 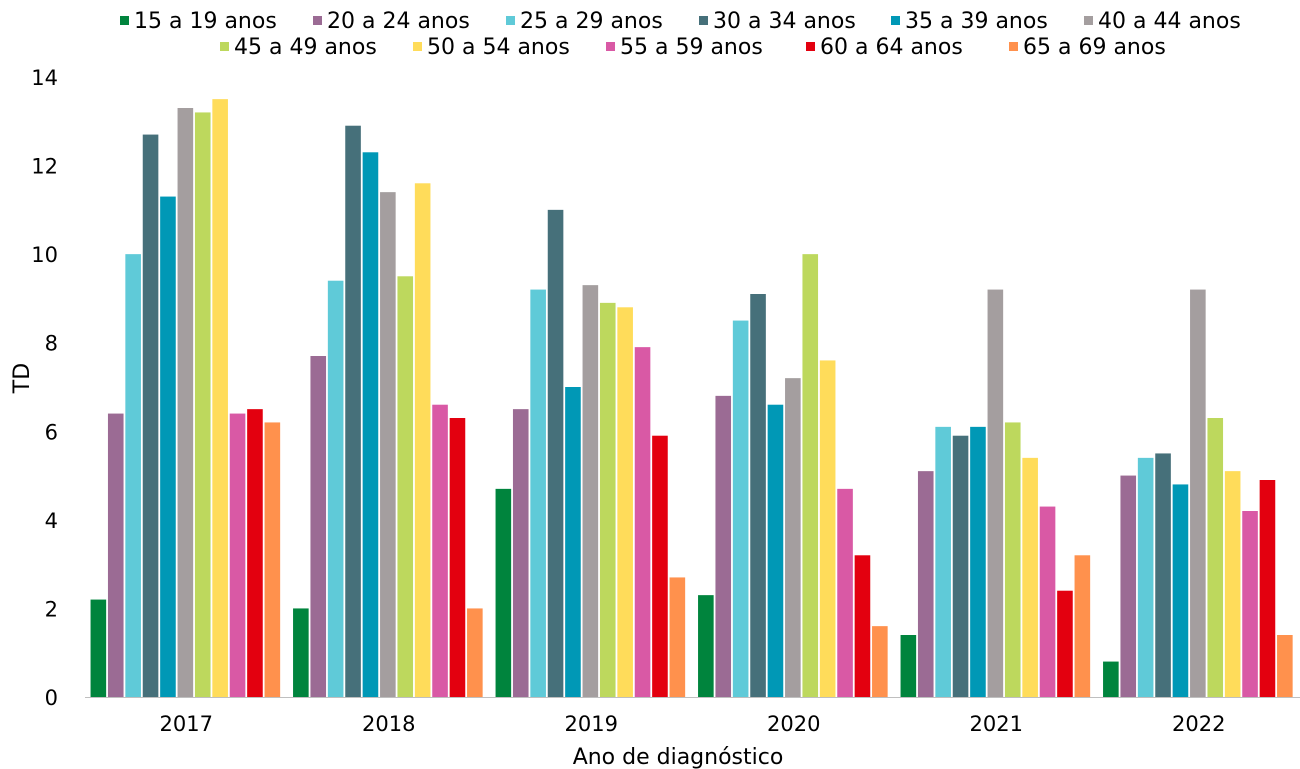 What do you see at coordinates (44, 78) in the screenshot?
I see `y-tick-label: 14` at bounding box center [44, 78].